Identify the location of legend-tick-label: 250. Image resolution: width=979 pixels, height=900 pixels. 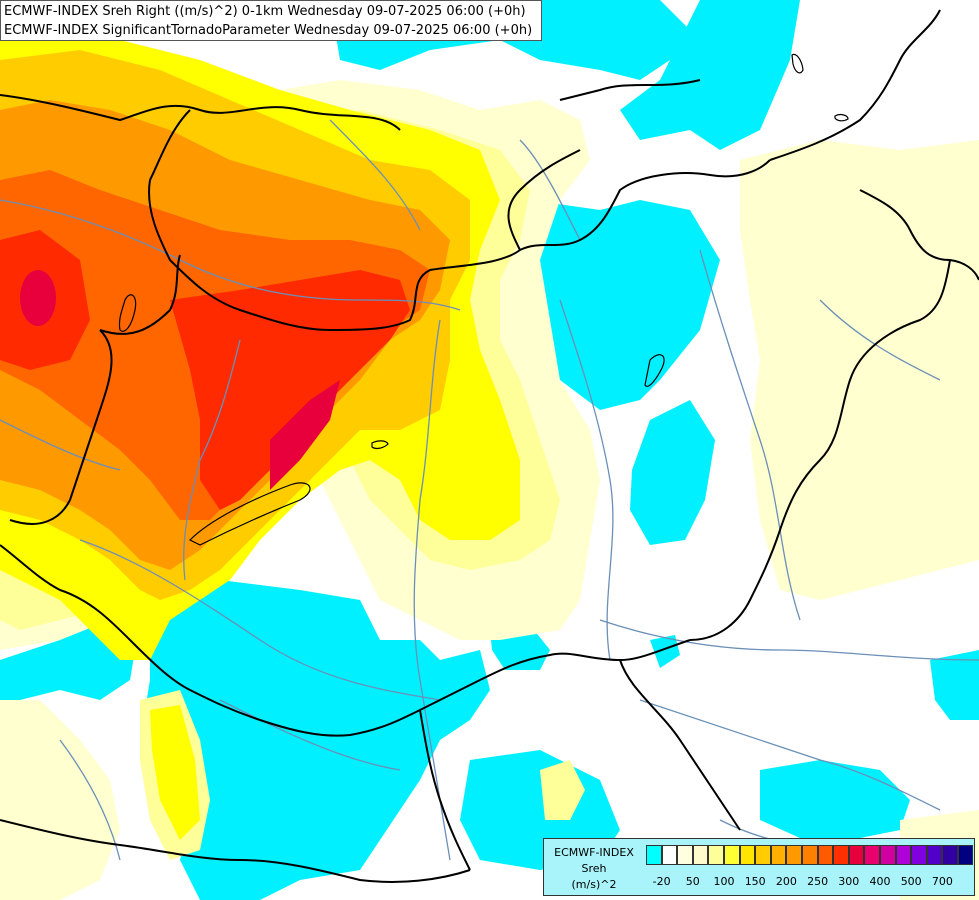
(818, 881).